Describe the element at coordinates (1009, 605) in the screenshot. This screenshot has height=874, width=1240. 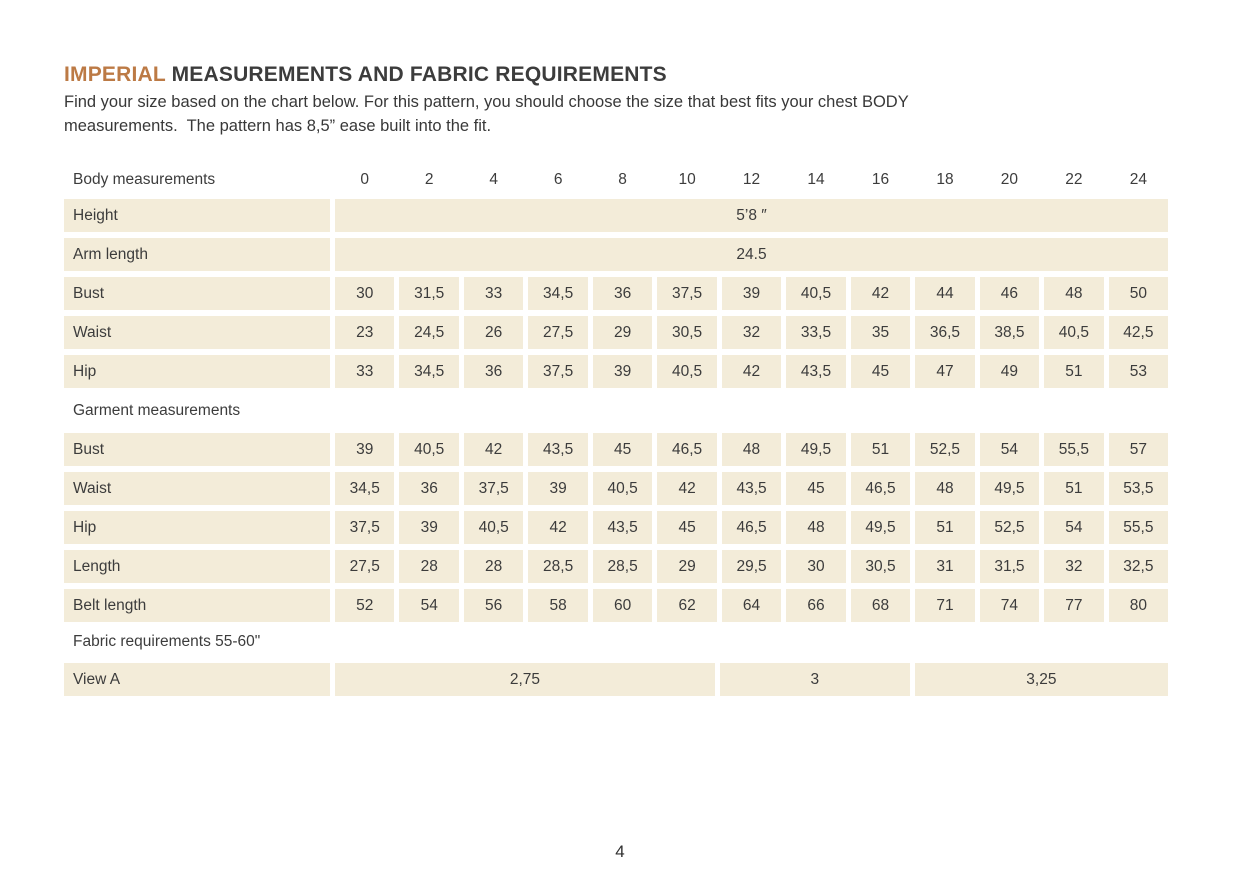
I see `value-cell: 74` at that location.